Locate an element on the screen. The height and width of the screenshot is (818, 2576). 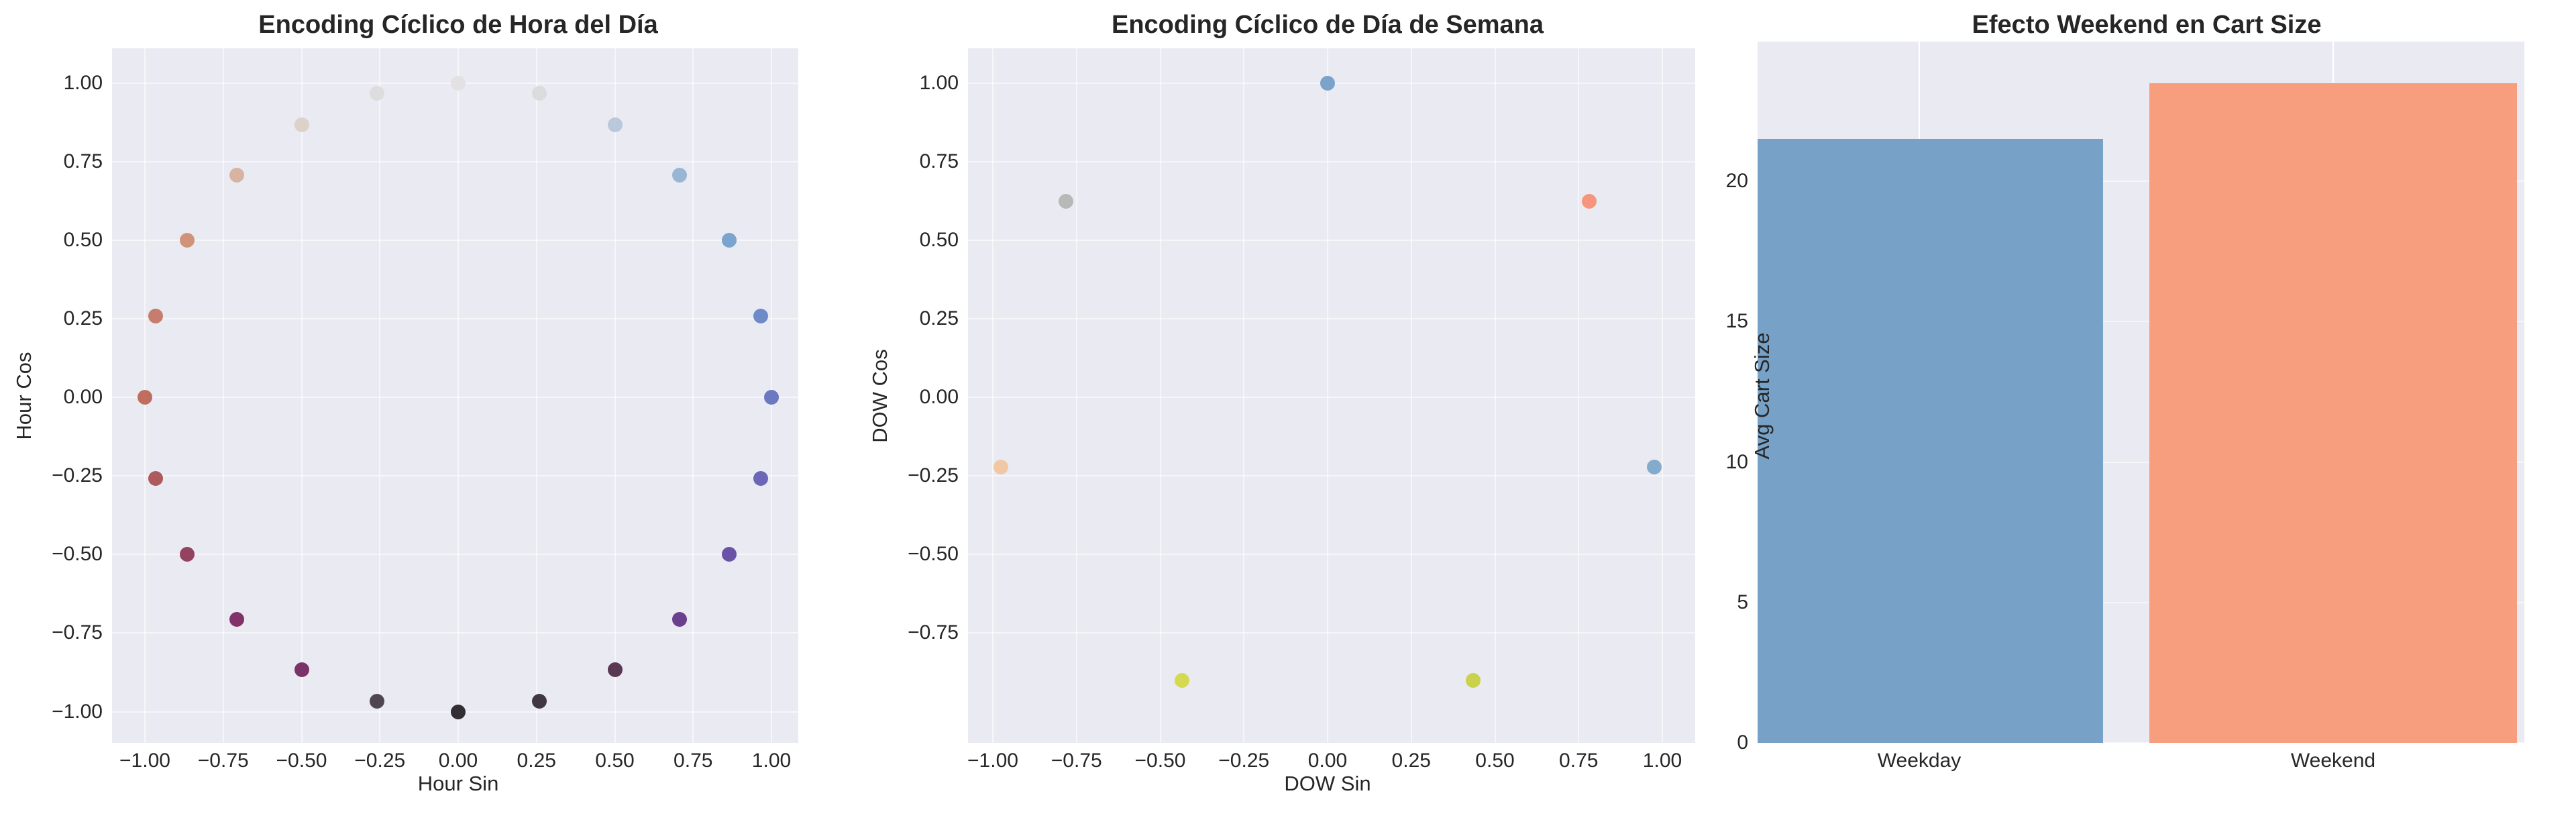
x-tick-label: −0.25 is located at coordinates (1244, 761).